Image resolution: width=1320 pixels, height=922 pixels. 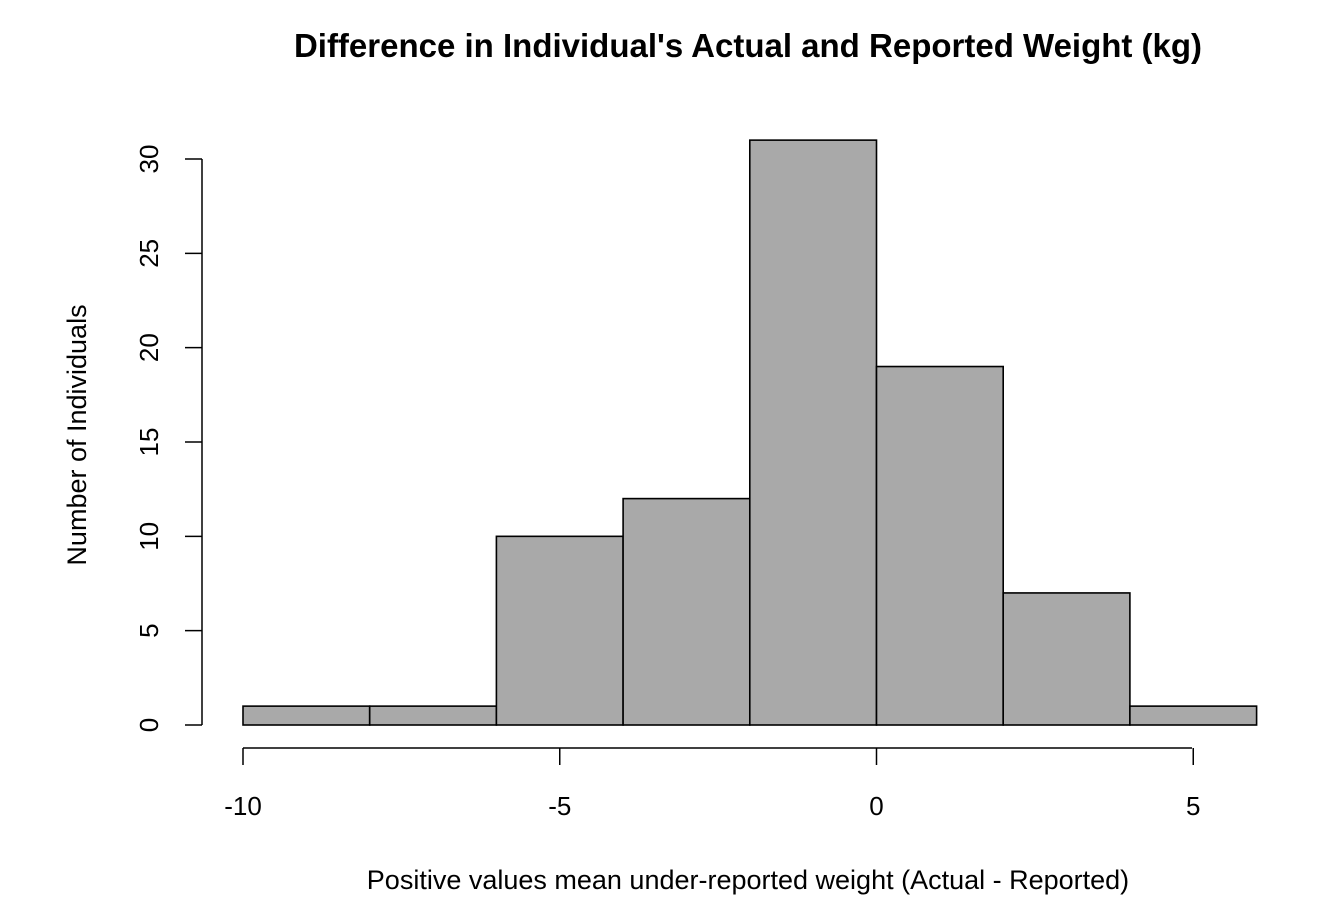 I want to click on y-tick-label: 20, so click(x=149, y=347).